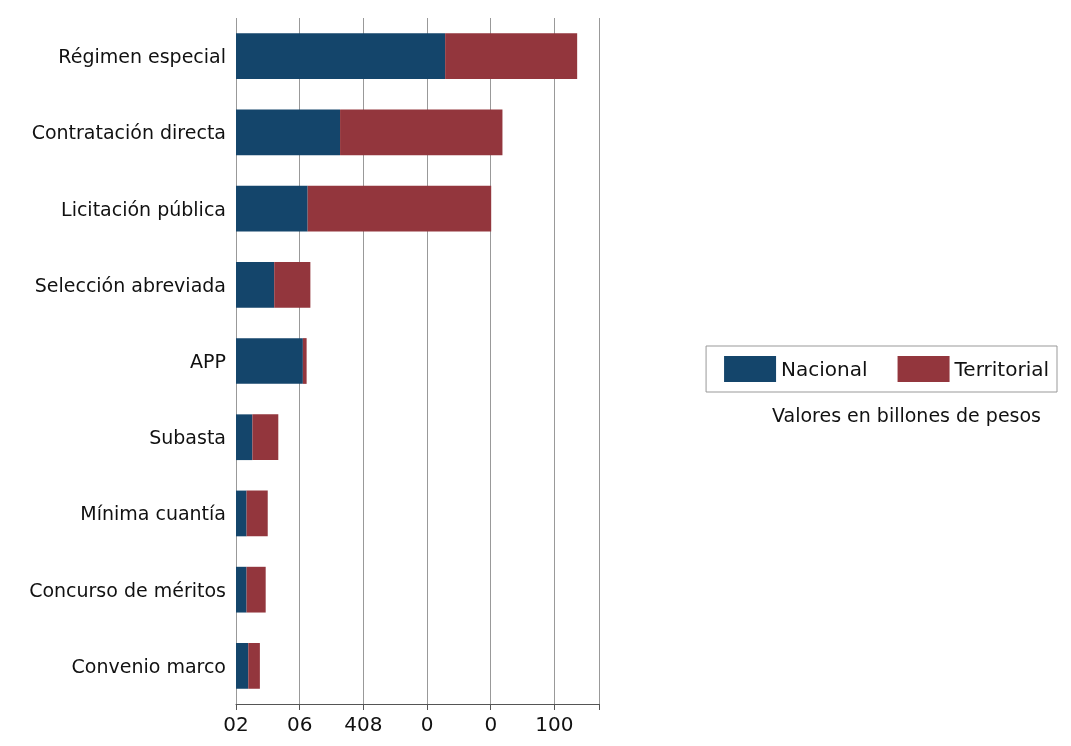 The width and height of the screenshot is (1071, 746). What do you see at coordinates (130, 284) in the screenshot?
I see `y-tick-label: Selección abreviada` at bounding box center [130, 284].